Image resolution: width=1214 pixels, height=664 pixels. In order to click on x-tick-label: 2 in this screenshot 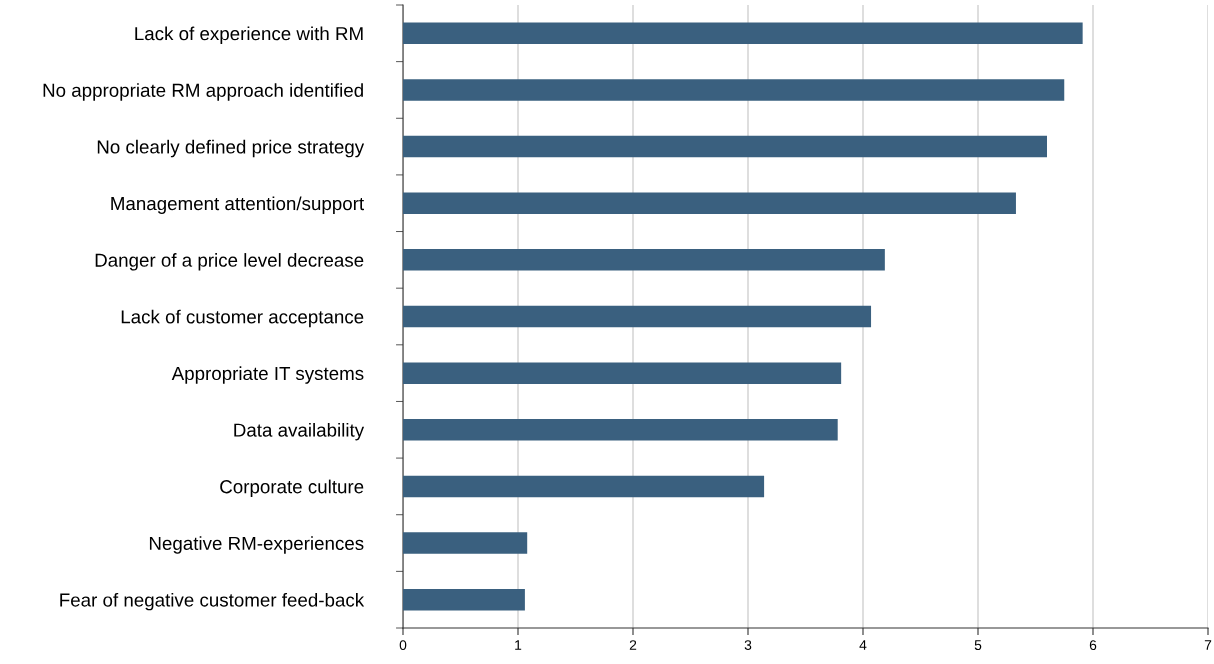, I will do `click(633, 645)`.